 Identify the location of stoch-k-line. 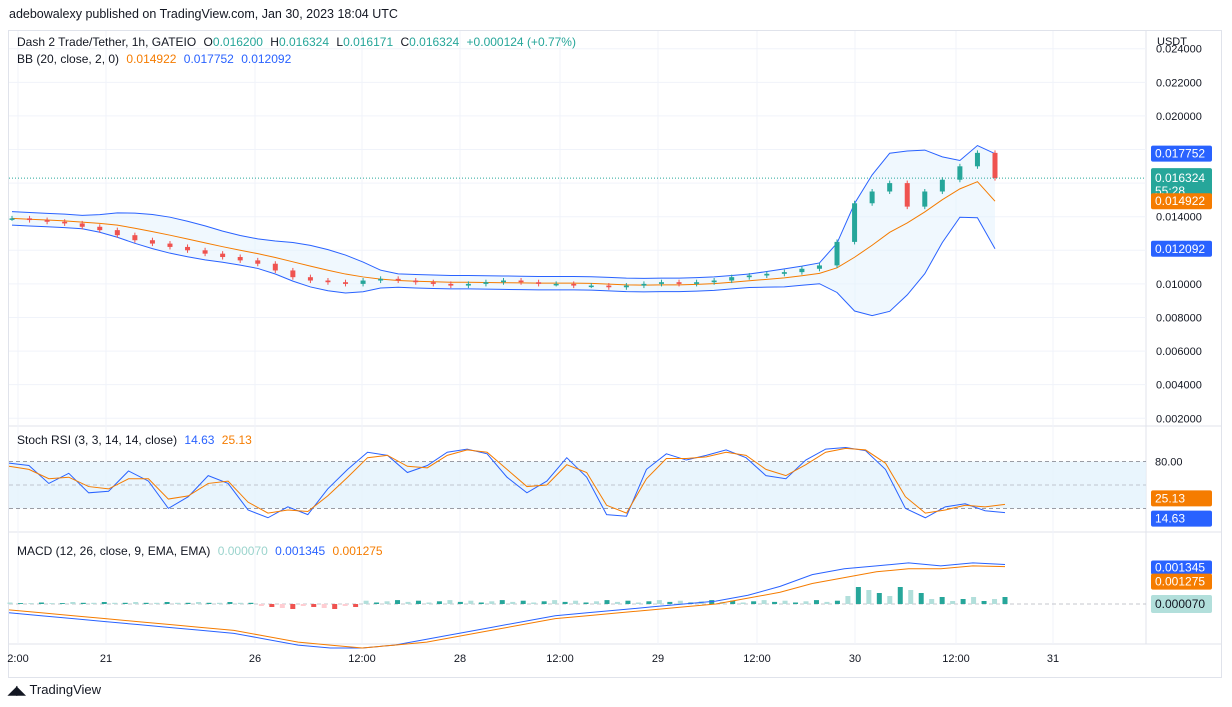
(507, 483).